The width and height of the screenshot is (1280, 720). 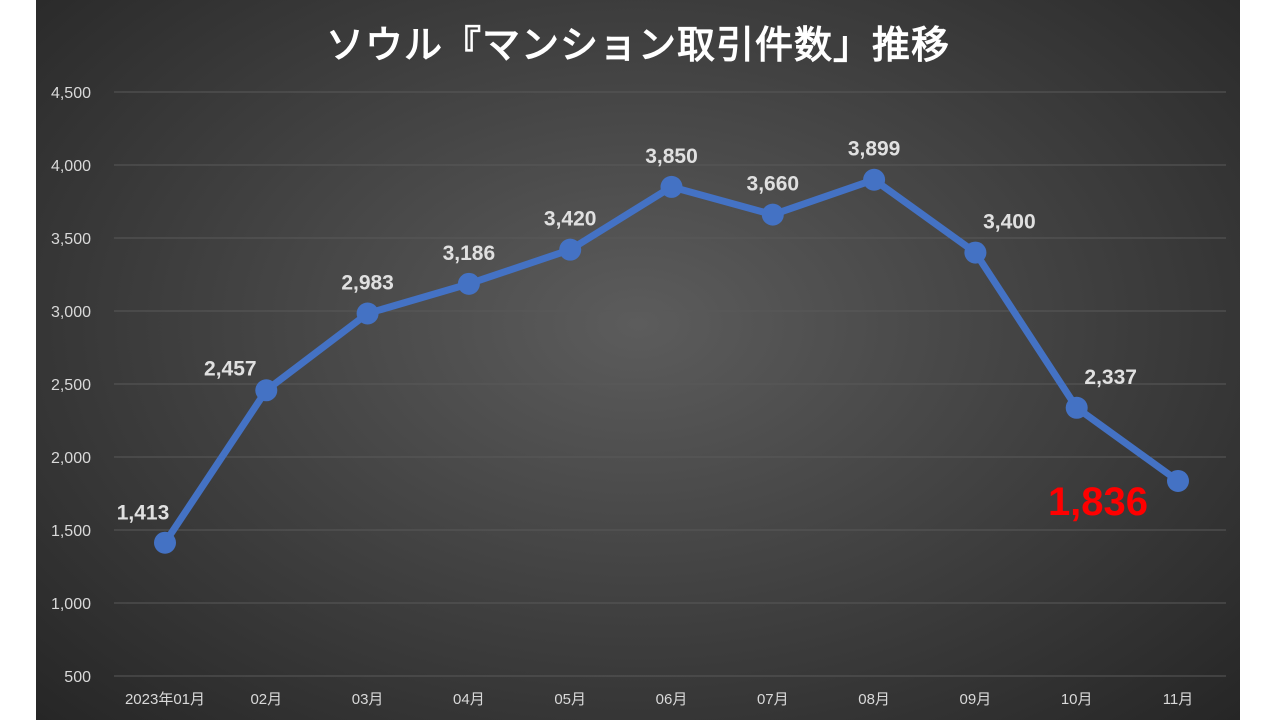 I want to click on x-tick-label: 02月, so click(x=266, y=699).